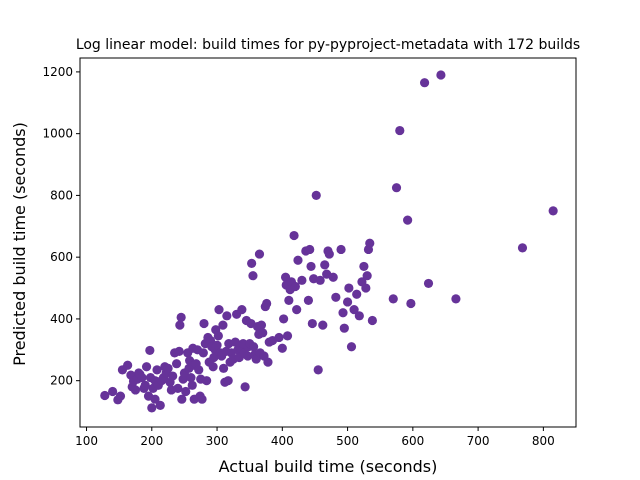  What do you see at coordinates (151, 441) in the screenshot?
I see `x-tick-label-200: 200` at bounding box center [151, 441].